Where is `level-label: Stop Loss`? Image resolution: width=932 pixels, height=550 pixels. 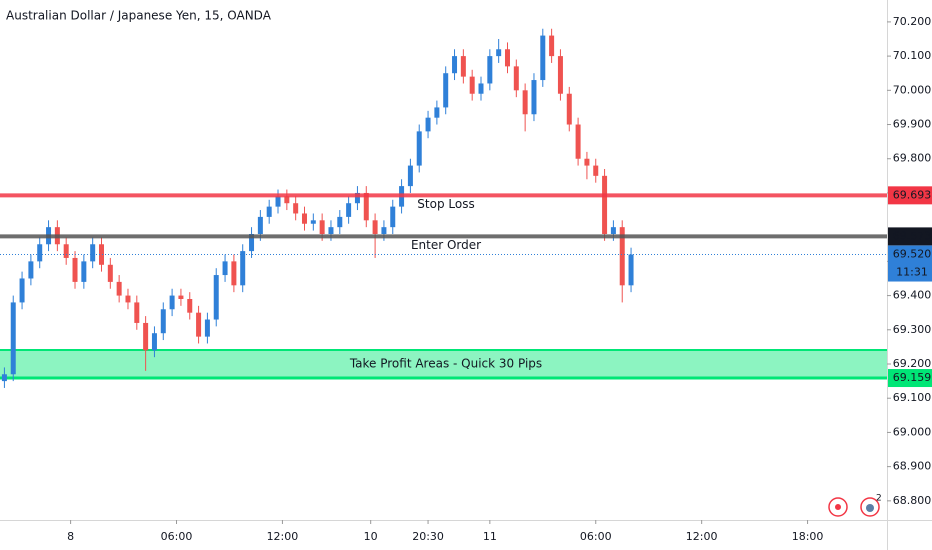
level-label: Stop Loss is located at coordinates (445, 204).